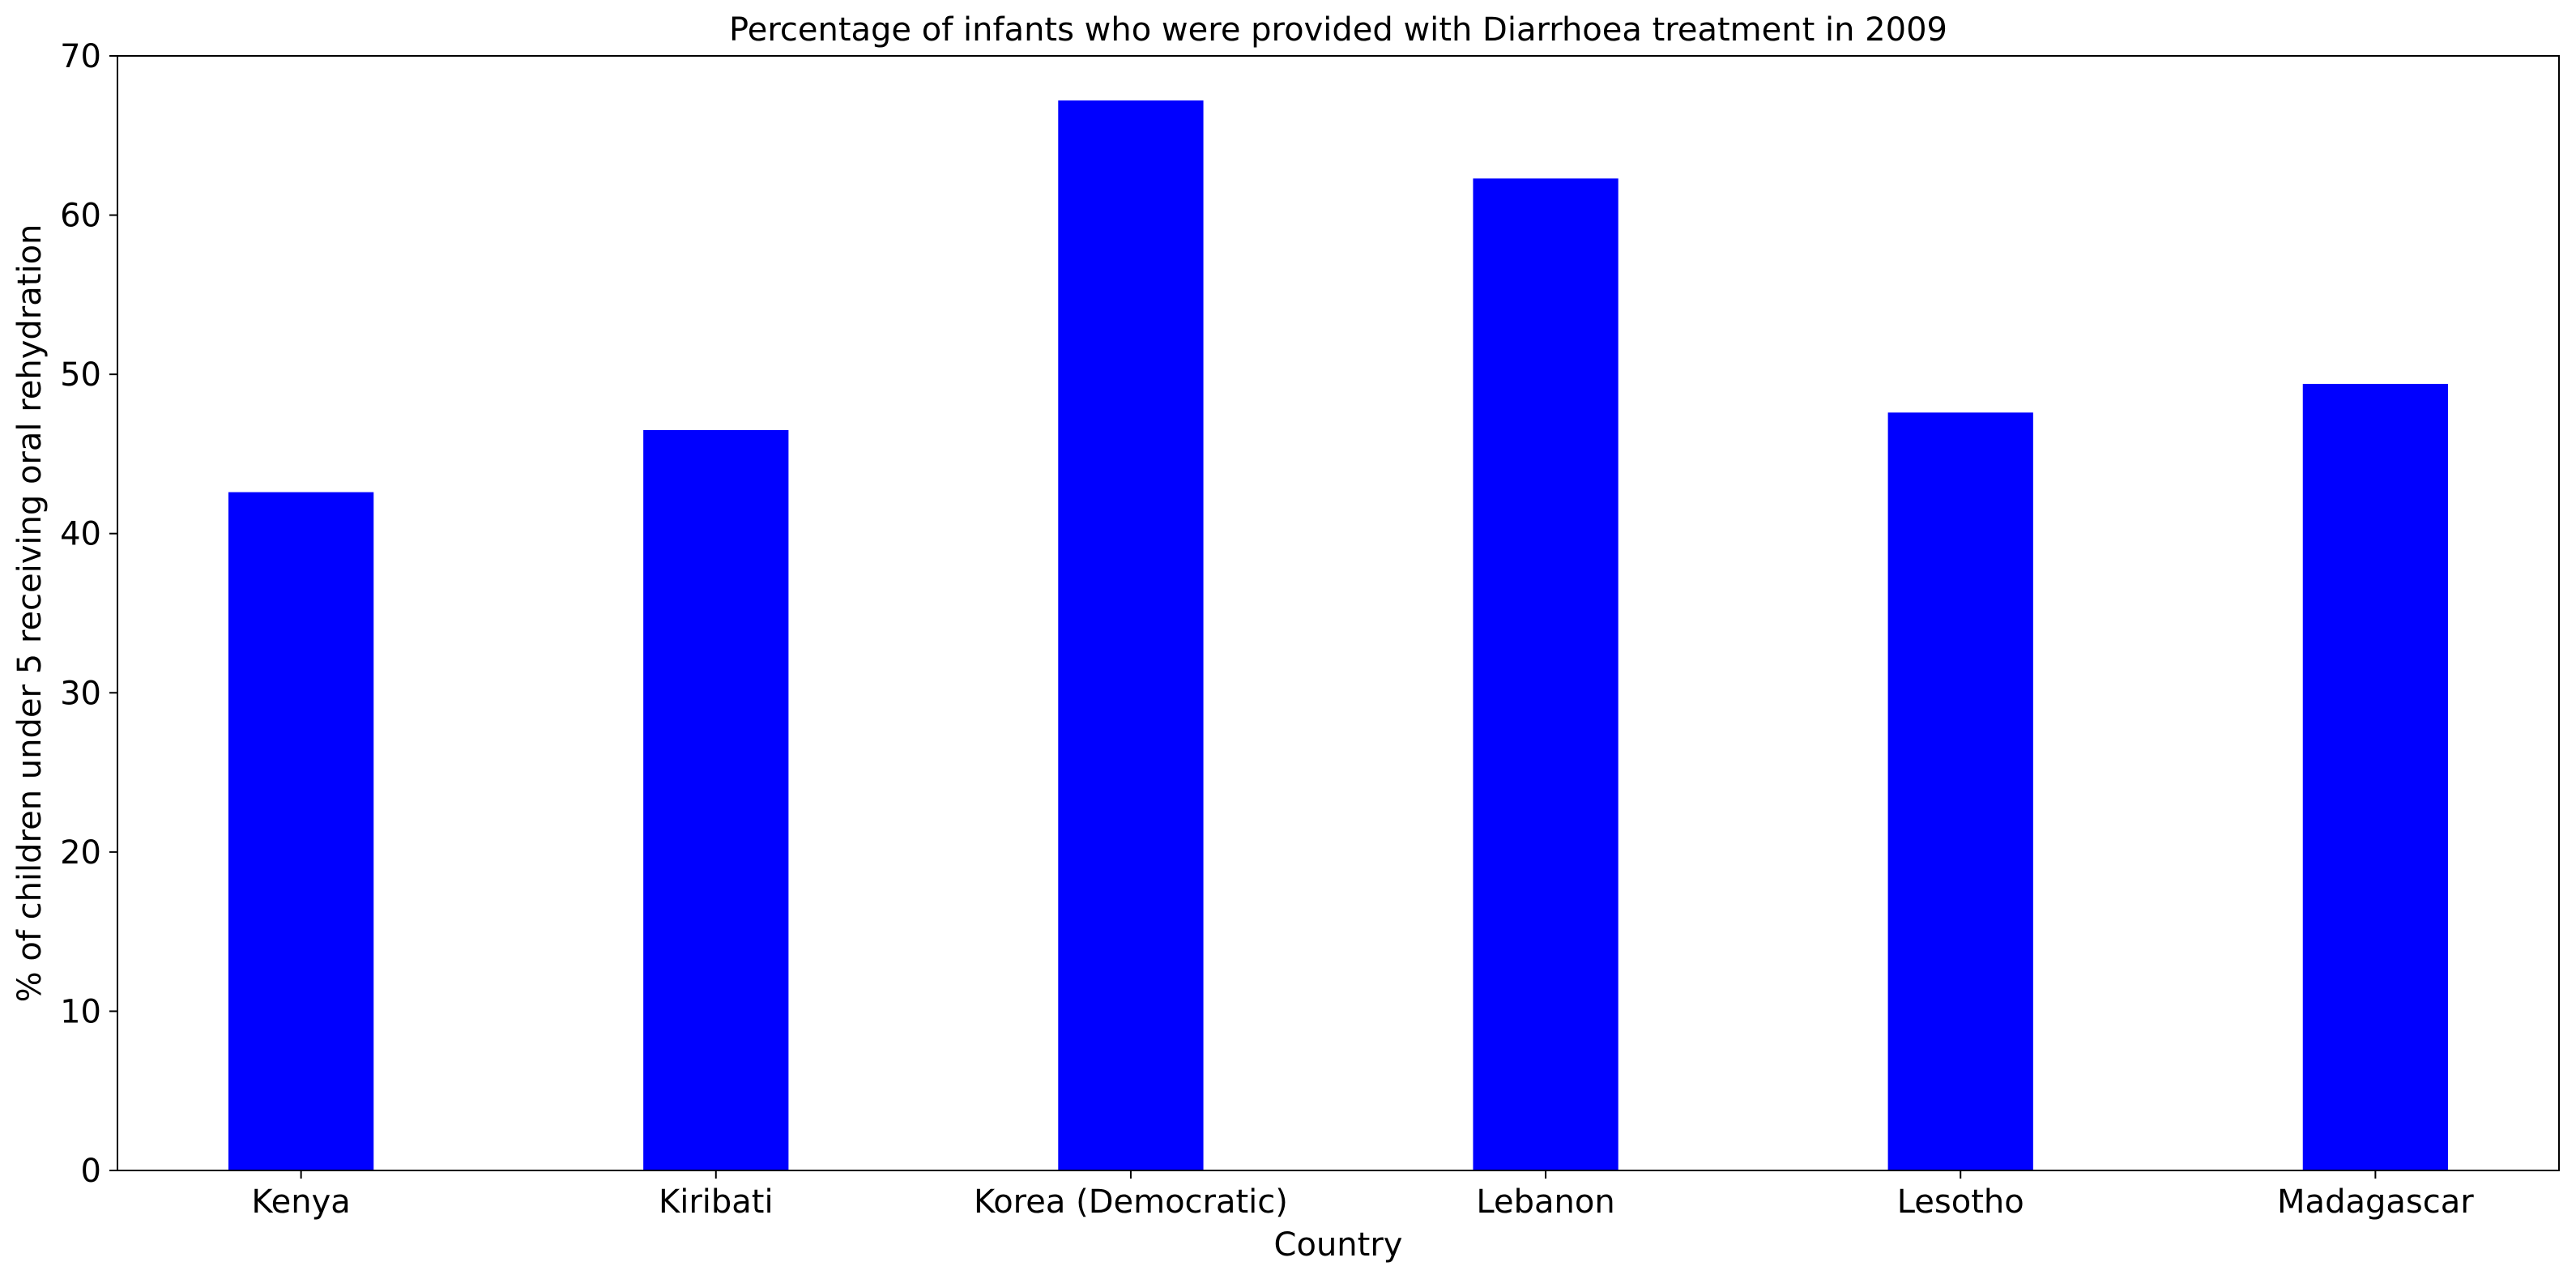 The image size is (2576, 1279). What do you see at coordinates (1131, 1202) in the screenshot?
I see `x-tick-label: Korea (Democratic)` at bounding box center [1131, 1202].